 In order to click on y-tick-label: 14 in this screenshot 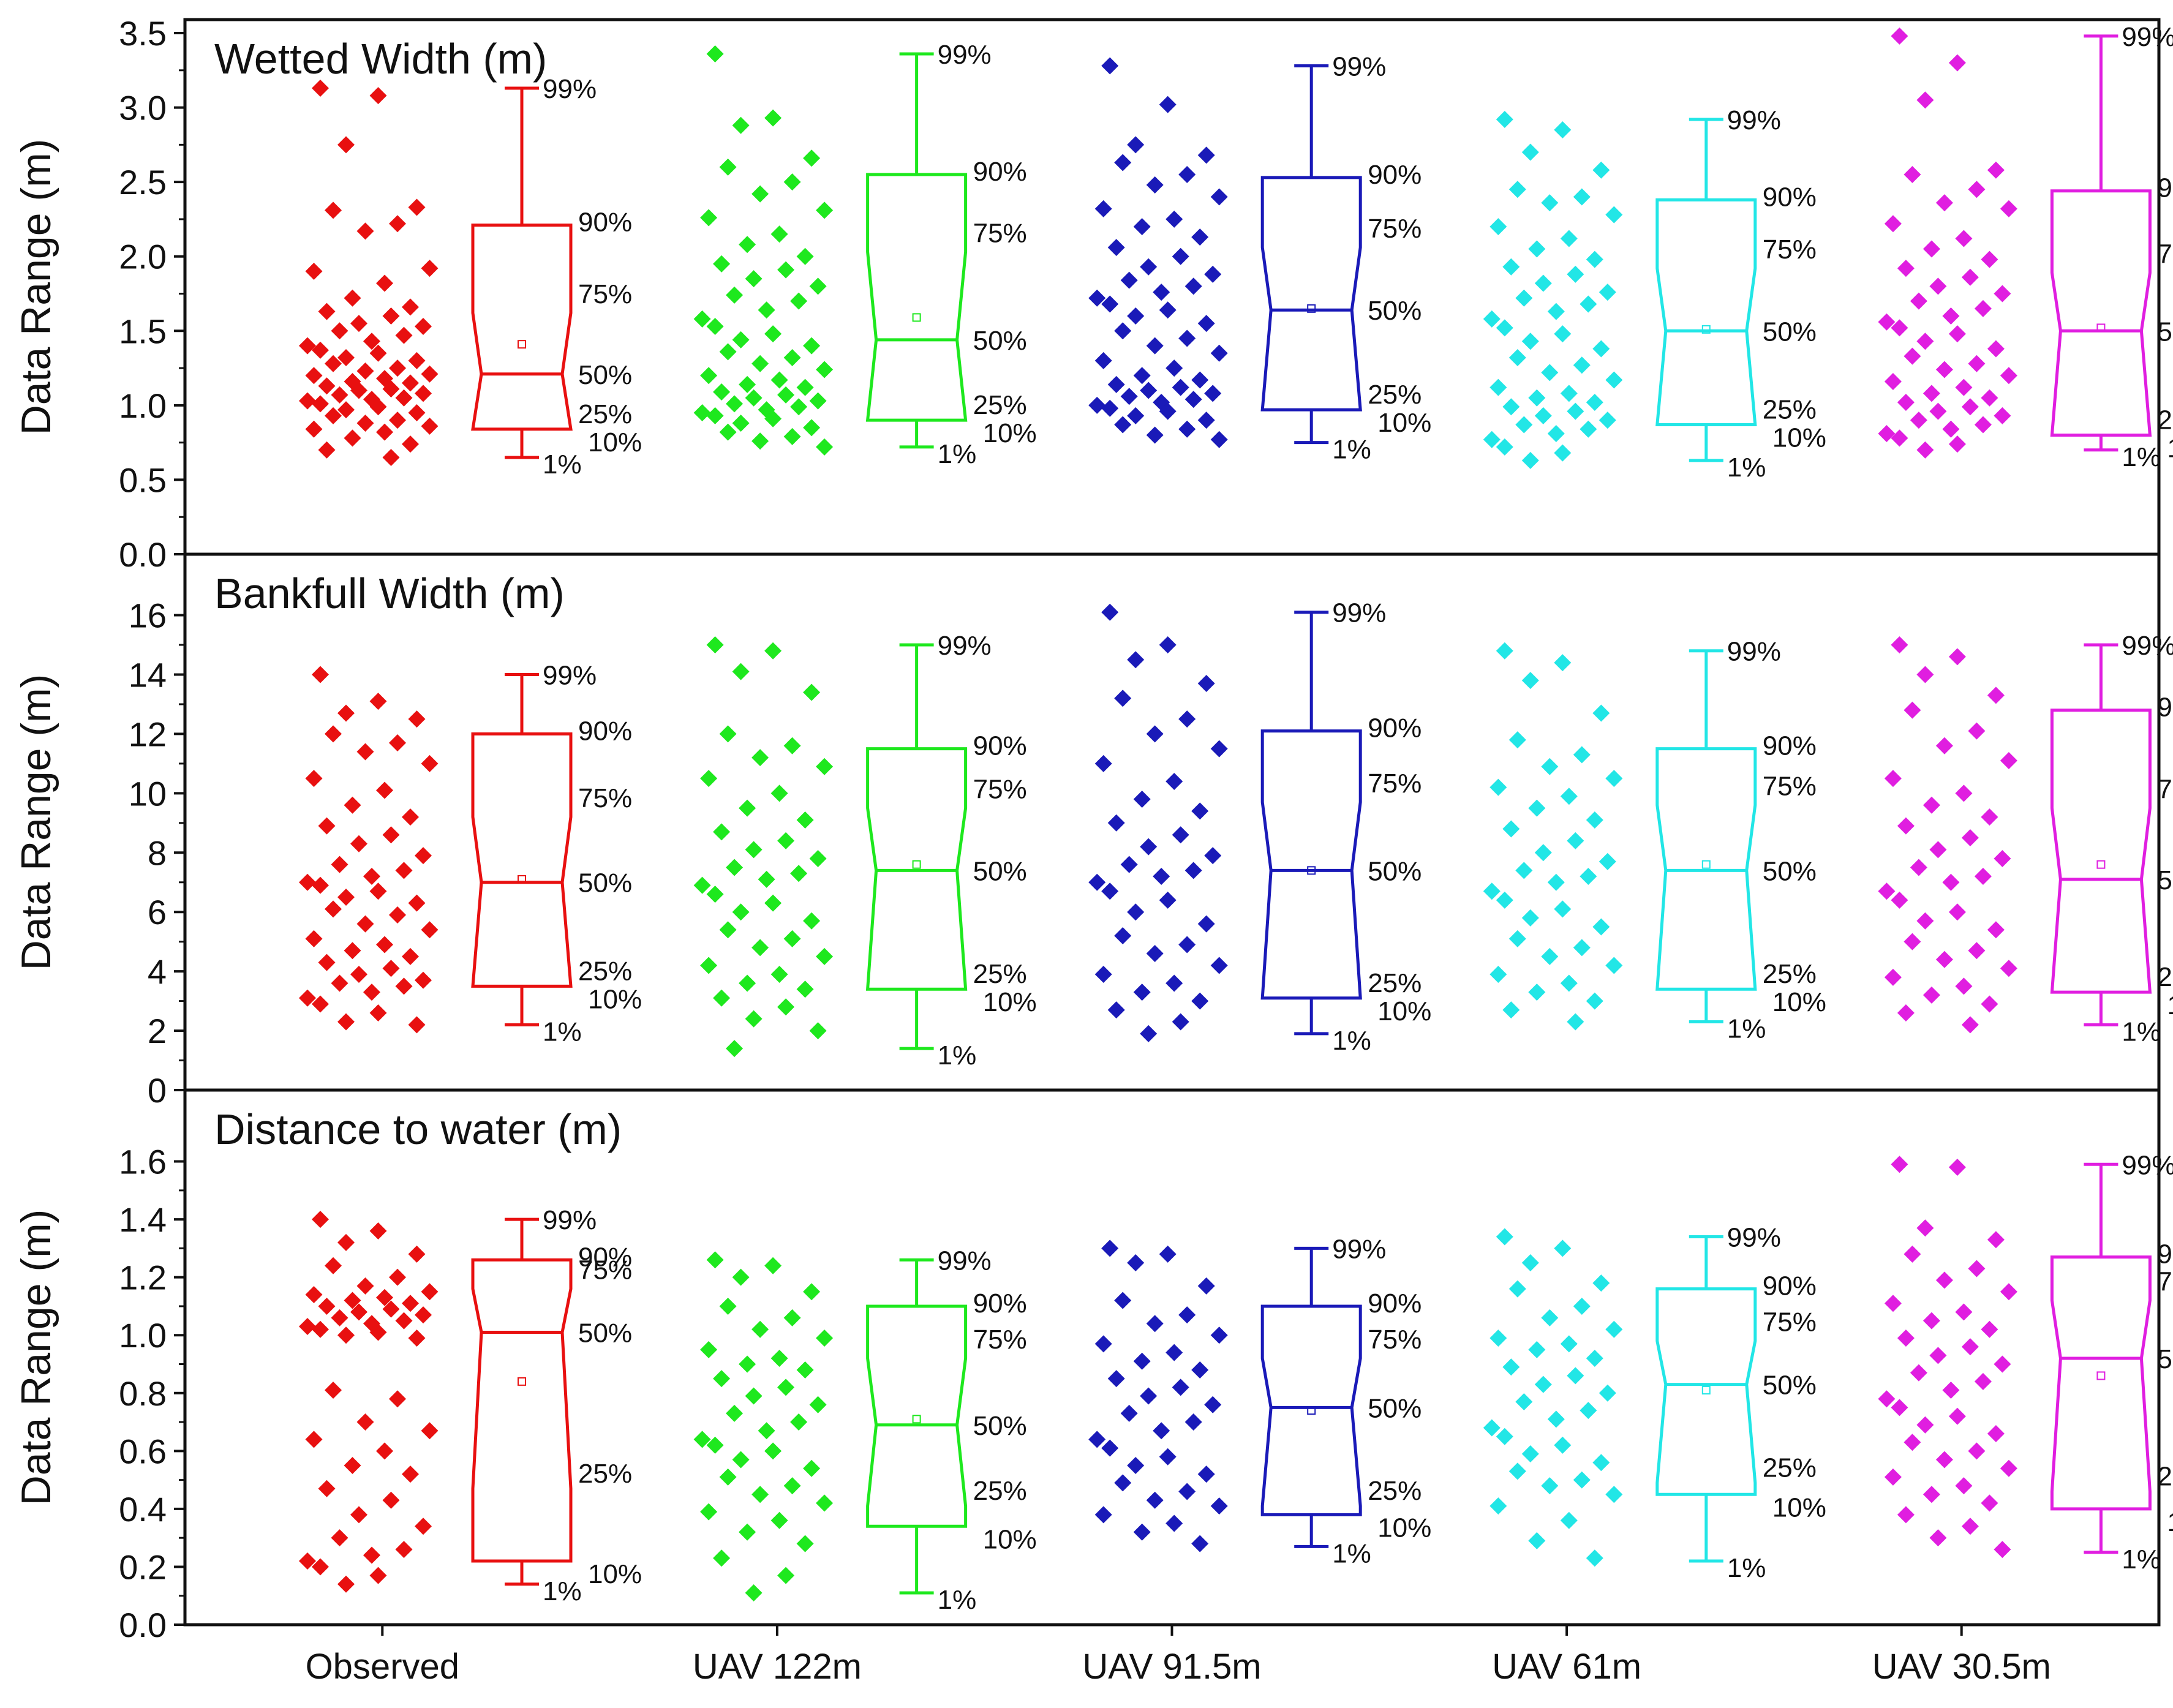, I will do `click(148, 674)`.